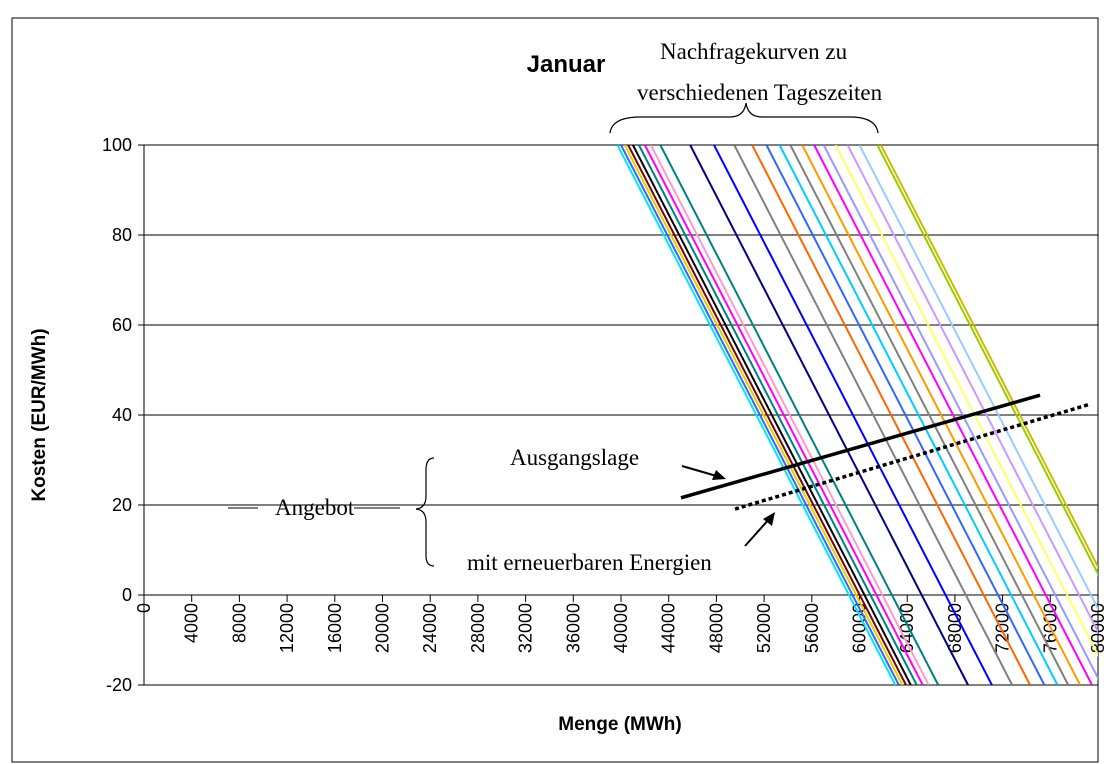  I want to click on x-tick-label: 4000, so click(192, 623).